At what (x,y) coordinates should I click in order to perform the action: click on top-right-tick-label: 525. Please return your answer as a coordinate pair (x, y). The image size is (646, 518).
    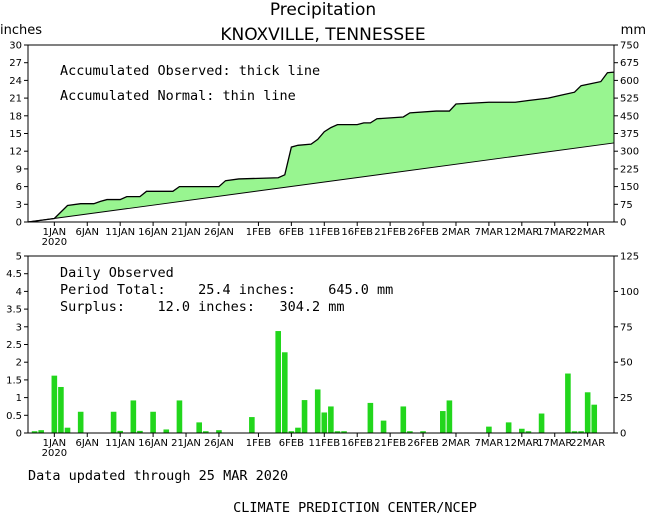
    Looking at the image, I should click on (629, 99).